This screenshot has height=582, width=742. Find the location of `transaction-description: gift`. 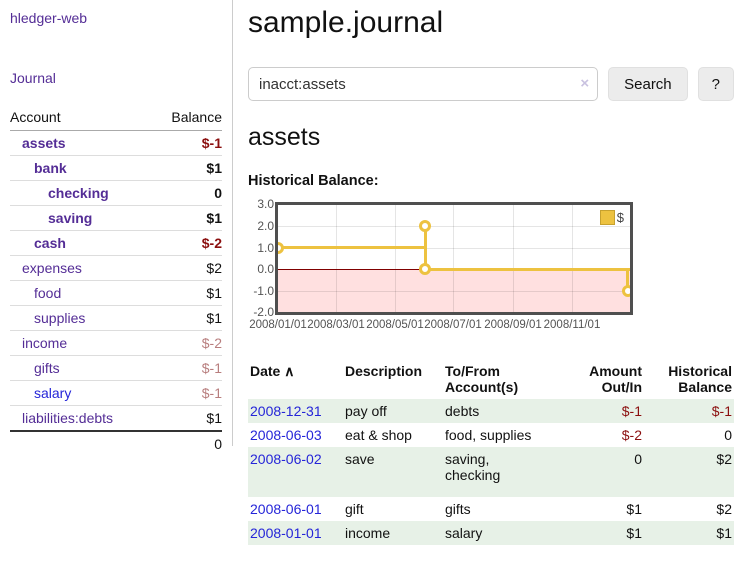

transaction-description: gift is located at coordinates (354, 509).